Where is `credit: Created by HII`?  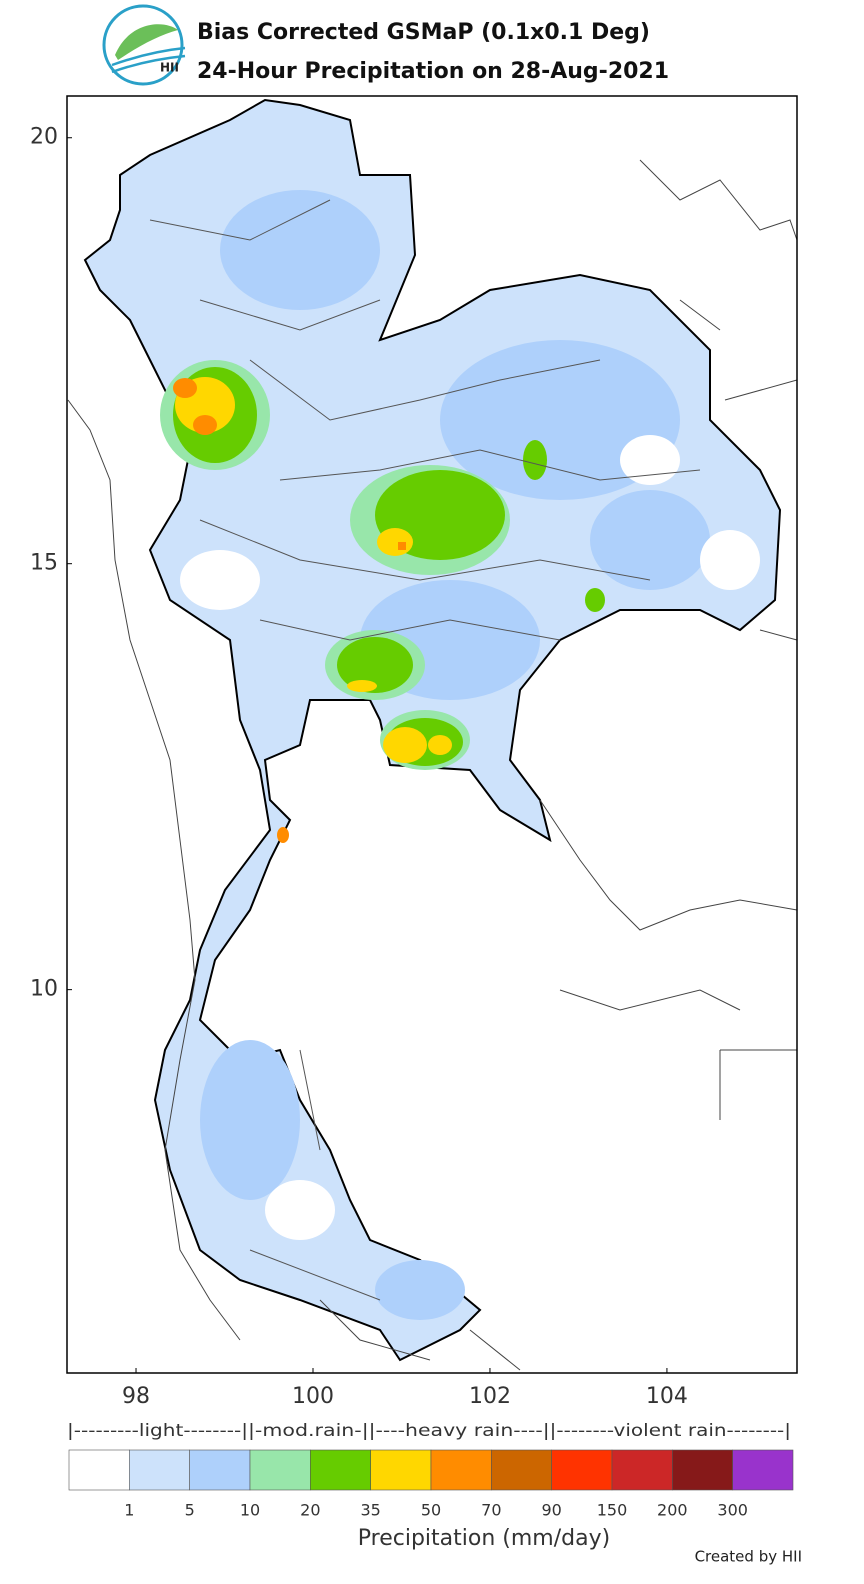 credit: Created by HII is located at coordinates (748, 1557).